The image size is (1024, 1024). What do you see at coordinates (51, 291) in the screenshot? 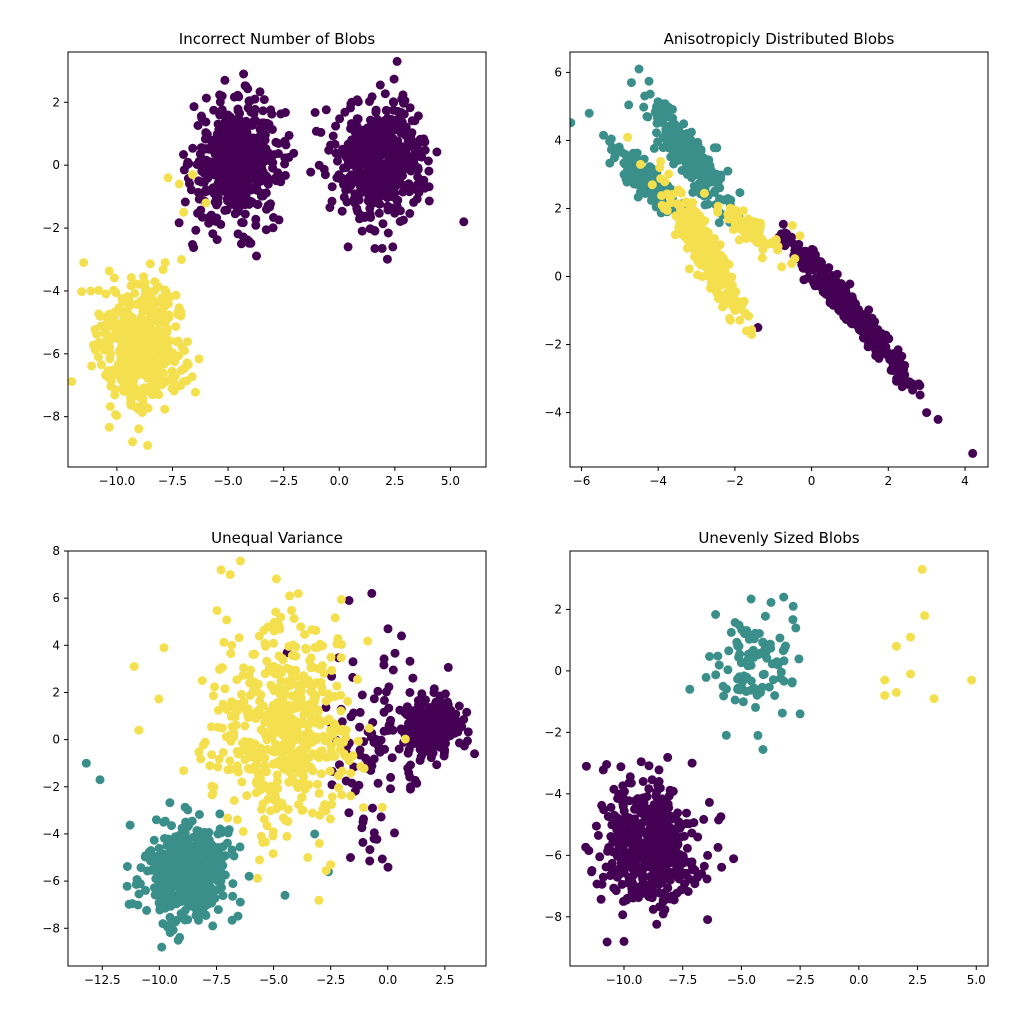
I see `y-tick-label: −4` at bounding box center [51, 291].